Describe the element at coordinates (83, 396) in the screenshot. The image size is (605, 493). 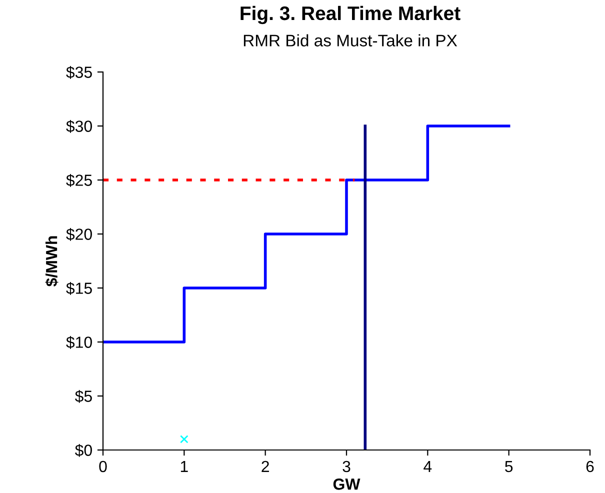
I see `y-tick-label: $5` at that location.